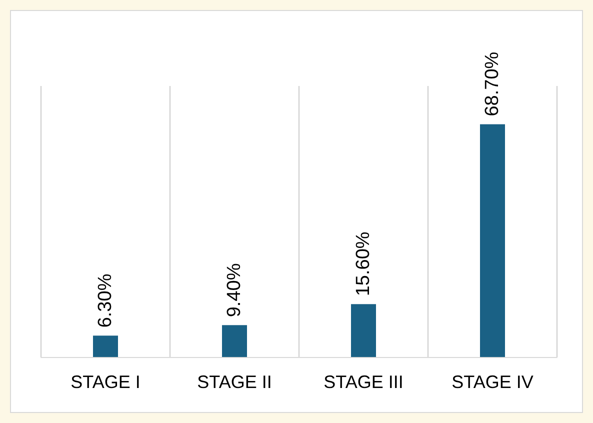 The width and height of the screenshot is (593, 423). I want to click on x-tick-label: STAGE IV, so click(493, 382).